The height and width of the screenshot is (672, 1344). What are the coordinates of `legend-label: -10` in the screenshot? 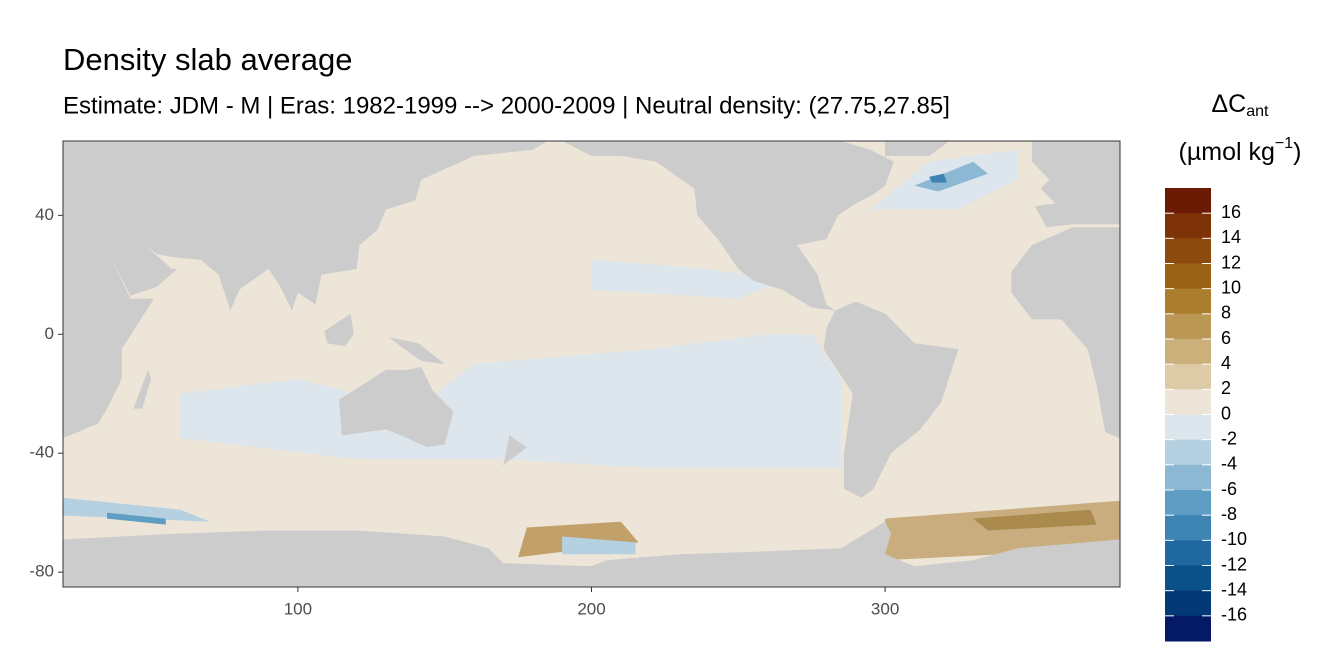 It's located at (1234, 539).